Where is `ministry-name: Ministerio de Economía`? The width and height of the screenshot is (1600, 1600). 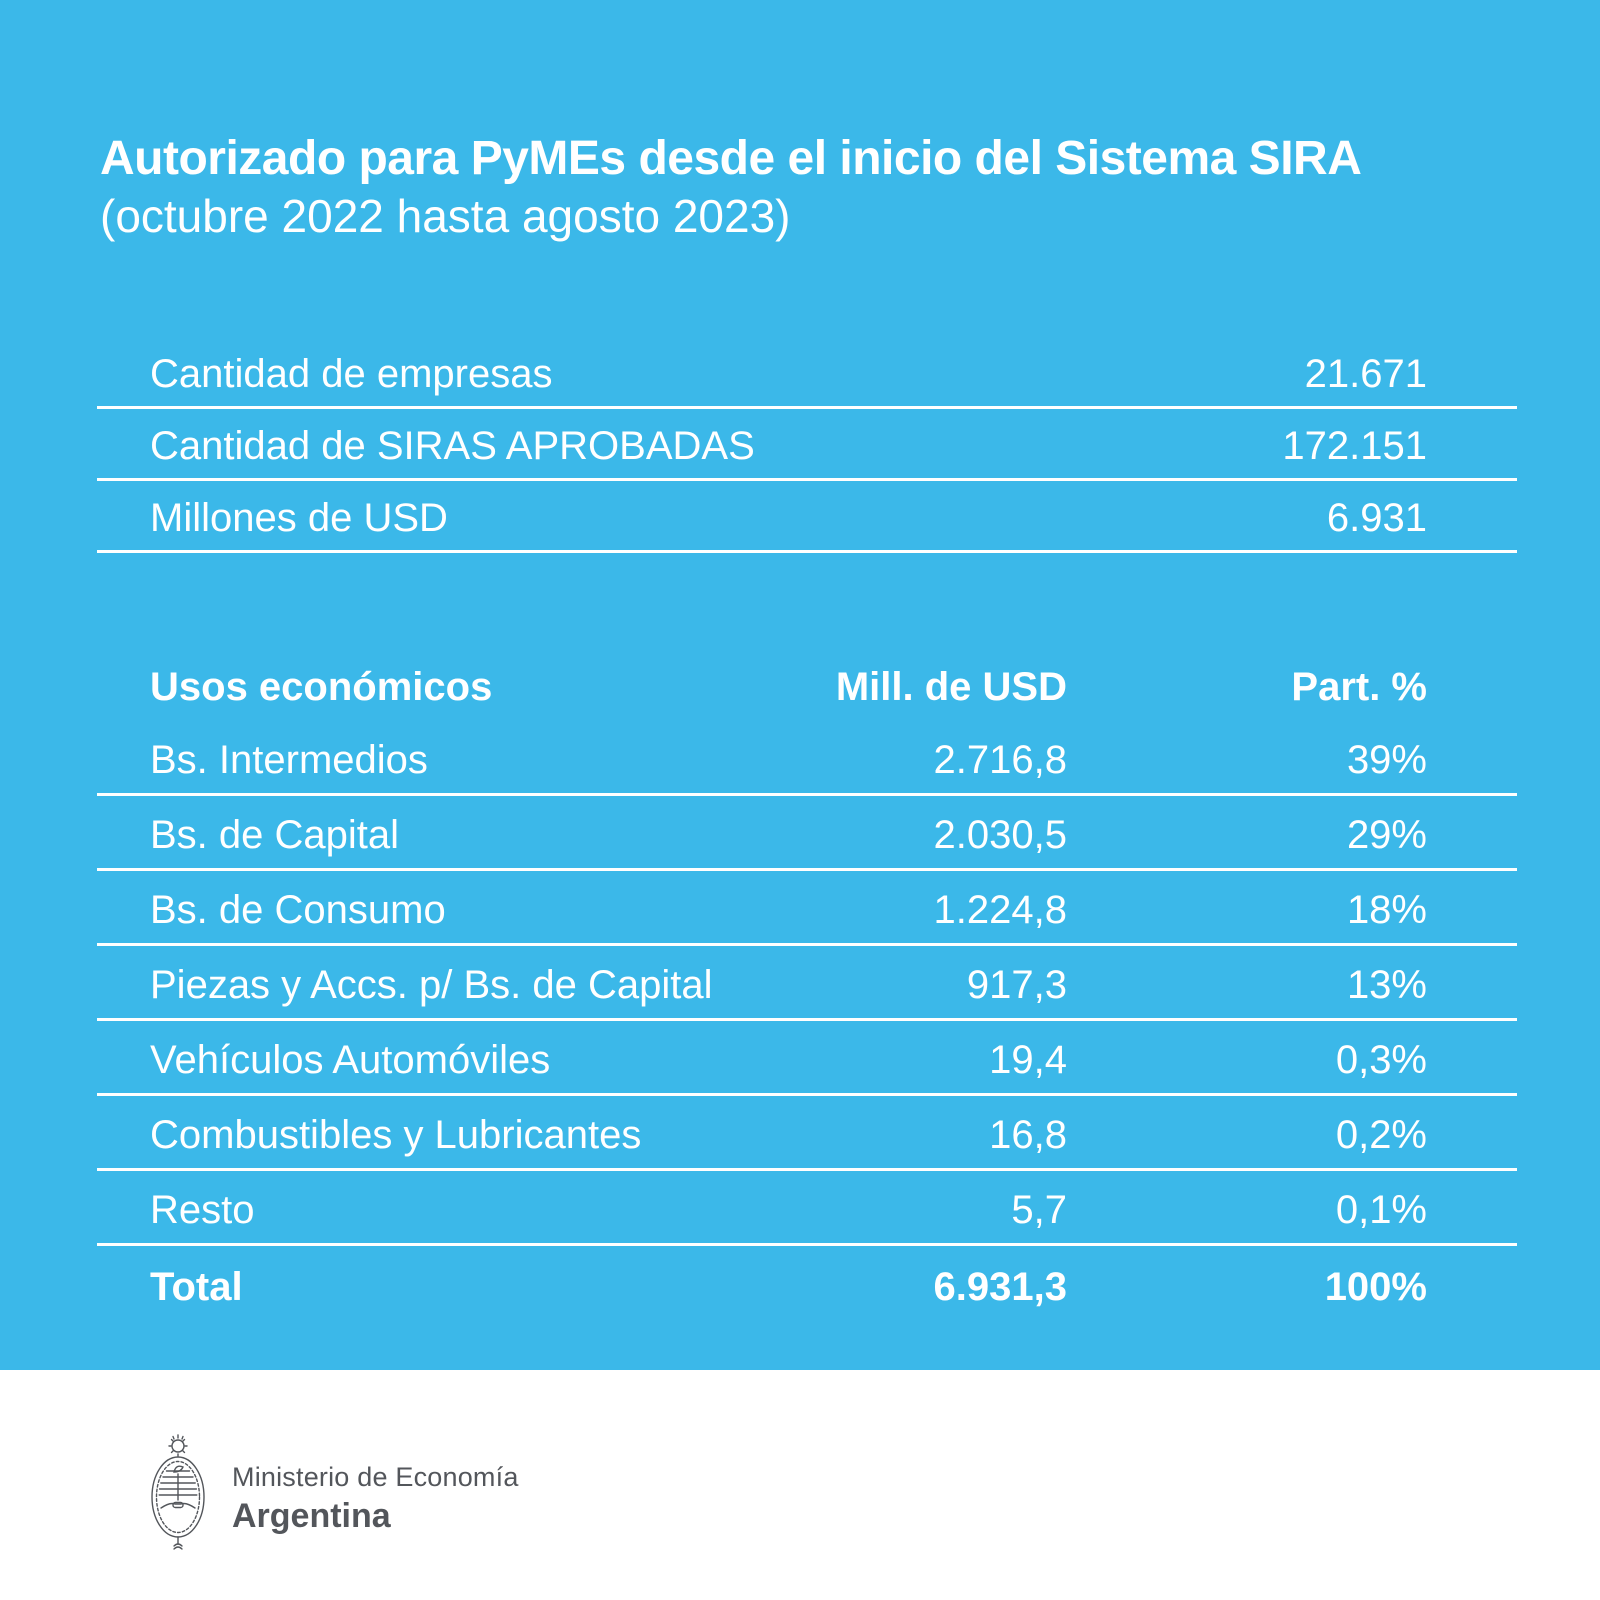
ministry-name: Ministerio de Economía is located at coordinates (375, 1477).